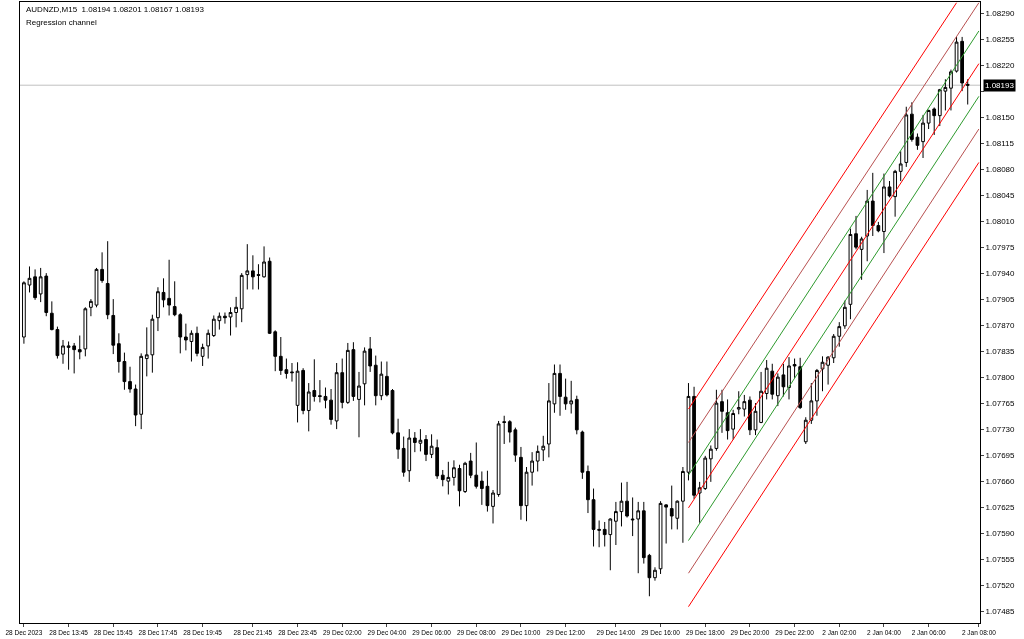  I want to click on y-tick-label: 1.07940, so click(1000, 273).